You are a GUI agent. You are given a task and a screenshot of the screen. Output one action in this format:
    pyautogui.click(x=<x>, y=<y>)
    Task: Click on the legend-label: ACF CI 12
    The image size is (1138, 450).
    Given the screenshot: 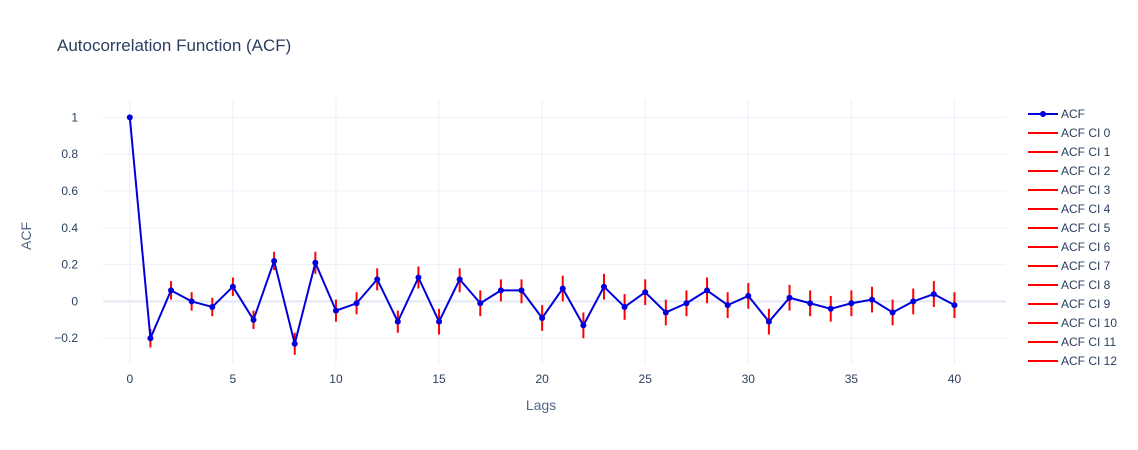 What is the action you would take?
    pyautogui.click(x=1089, y=361)
    